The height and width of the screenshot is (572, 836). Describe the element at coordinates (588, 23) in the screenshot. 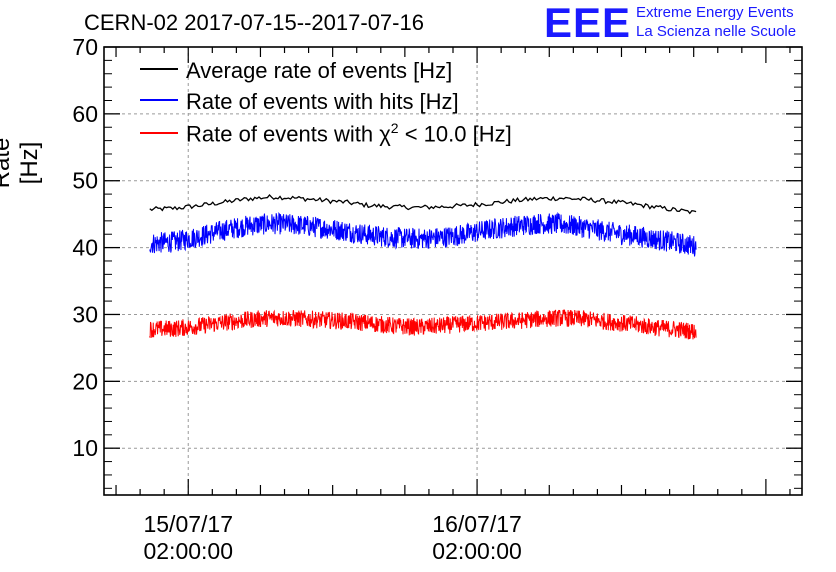

I see `eee-logo: EEE` at that location.